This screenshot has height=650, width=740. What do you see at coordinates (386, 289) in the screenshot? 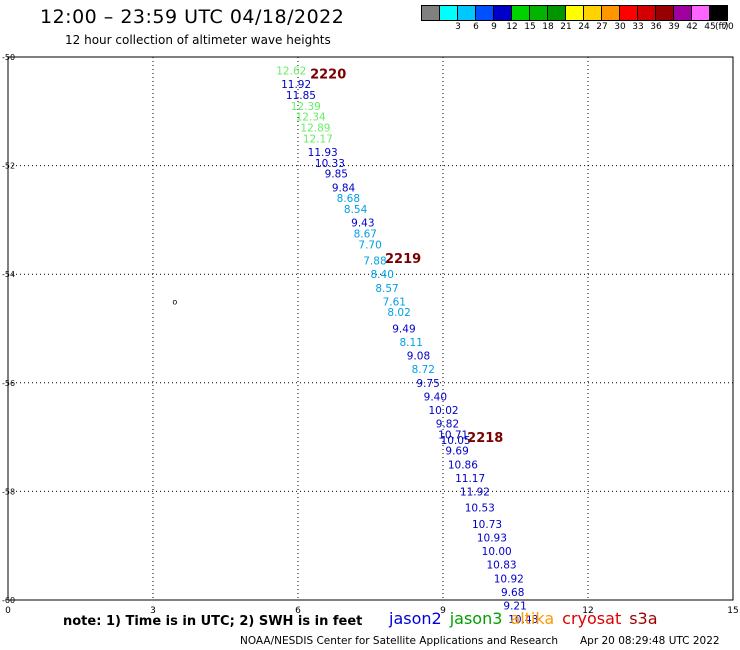
I see `wave-height-value: 8.57` at bounding box center [386, 289].